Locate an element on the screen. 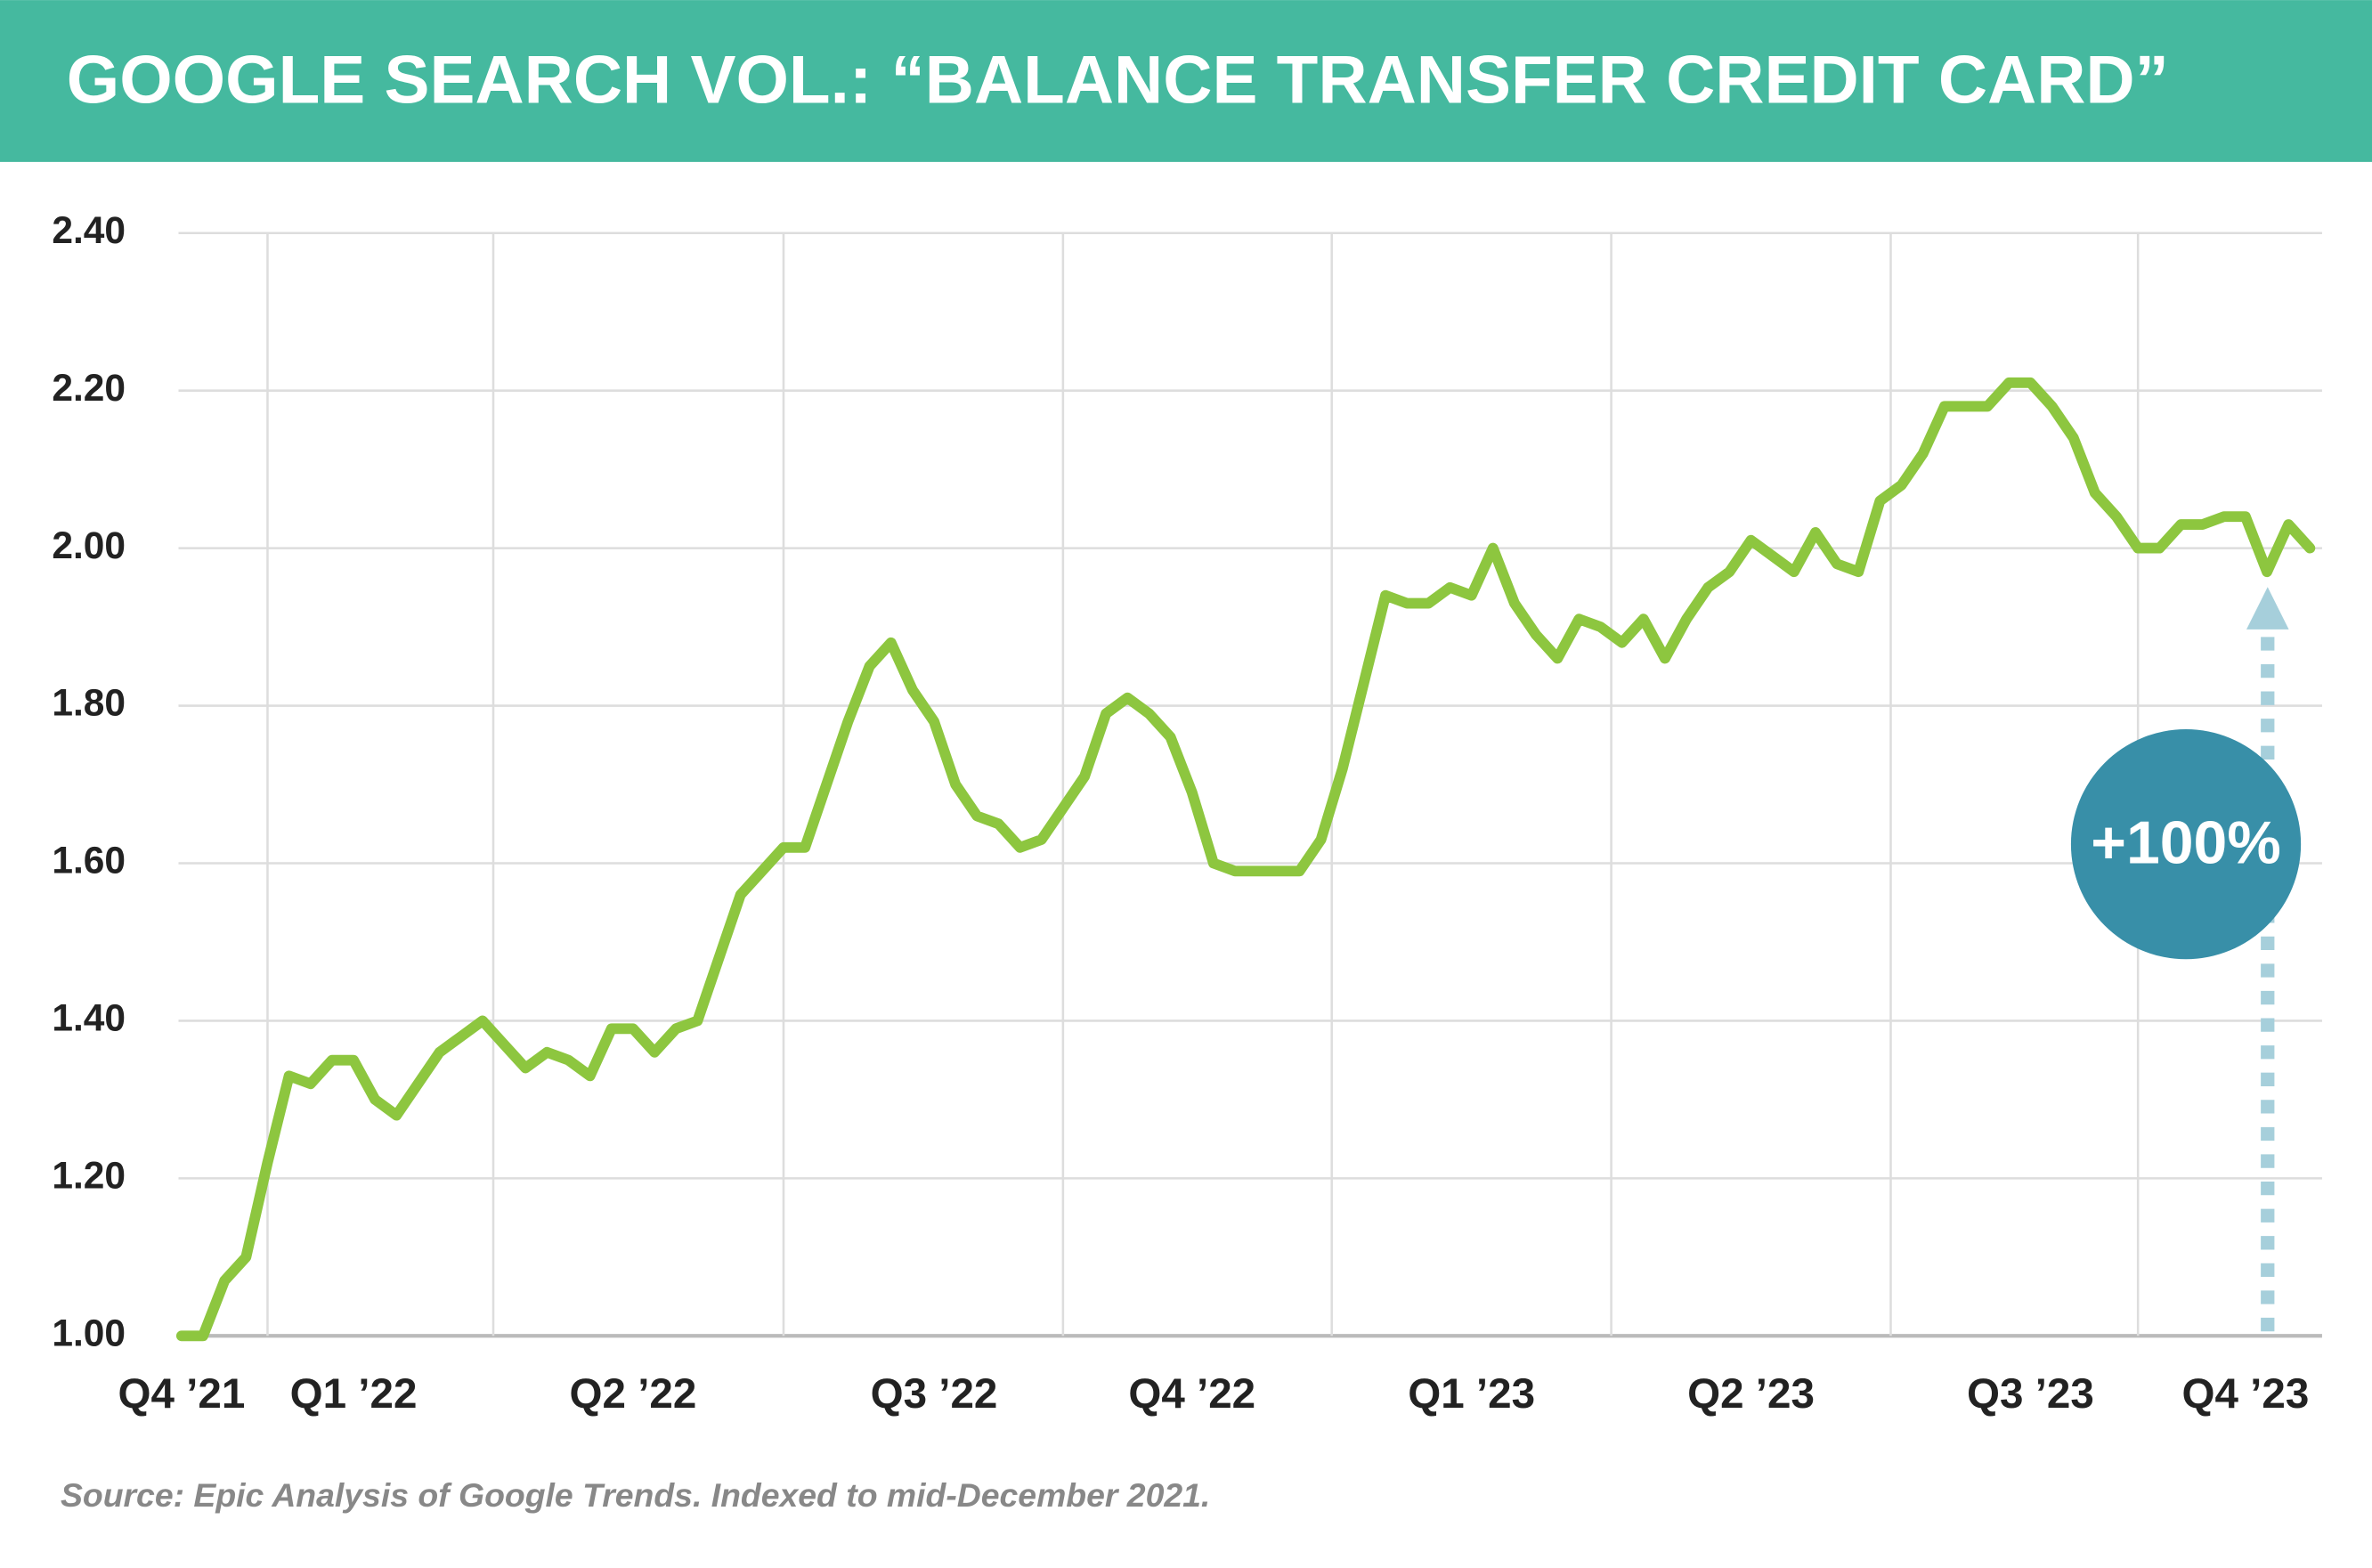 The height and width of the screenshot is (1568, 2372). y-tick-label: 2.00 is located at coordinates (89, 545).